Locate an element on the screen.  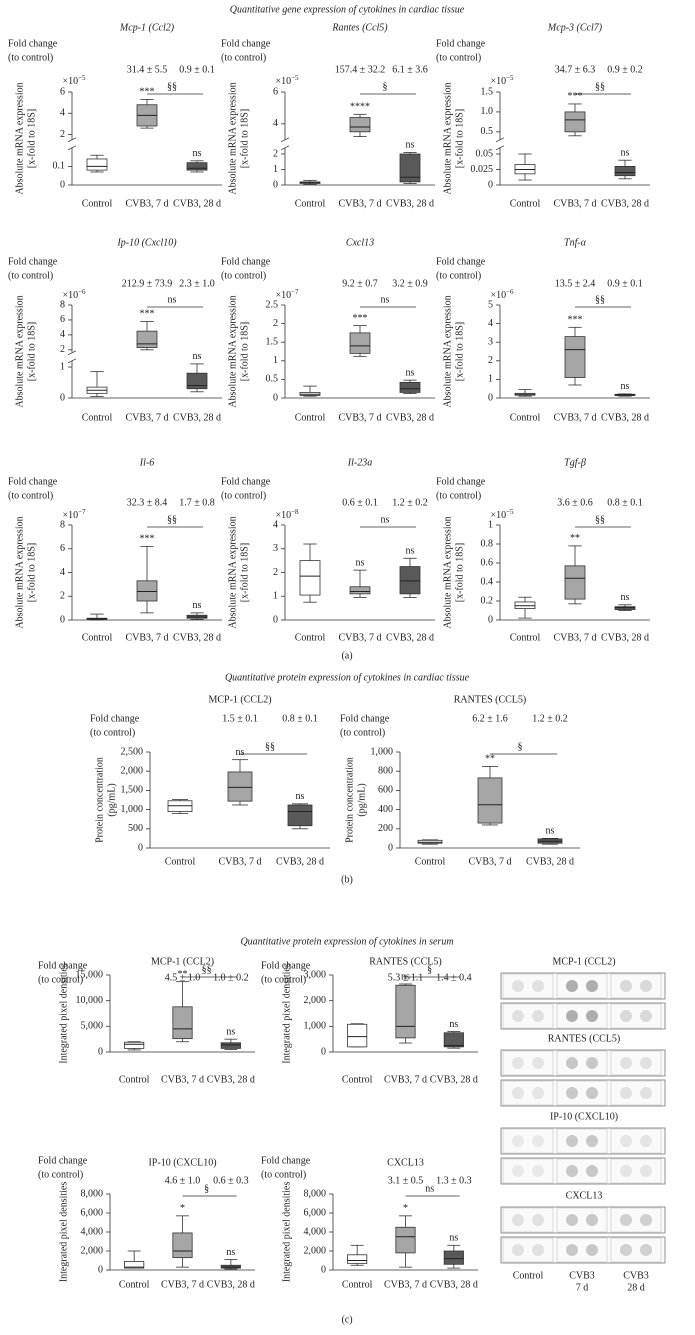
y-tick-label: 15,000 is located at coordinates (90, 974).